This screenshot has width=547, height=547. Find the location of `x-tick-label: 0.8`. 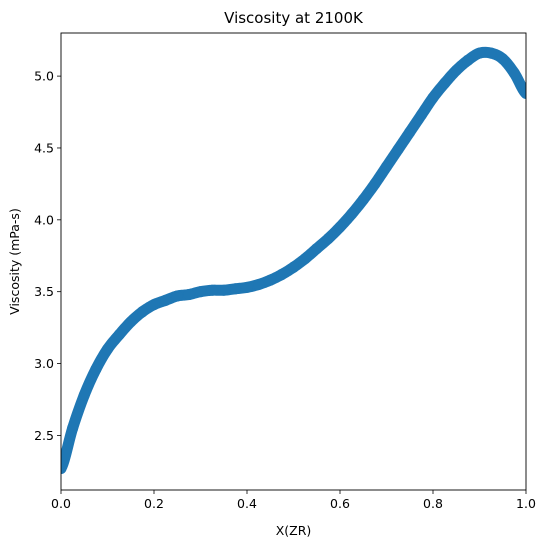

x-tick-label: 0.8 is located at coordinates (433, 503).